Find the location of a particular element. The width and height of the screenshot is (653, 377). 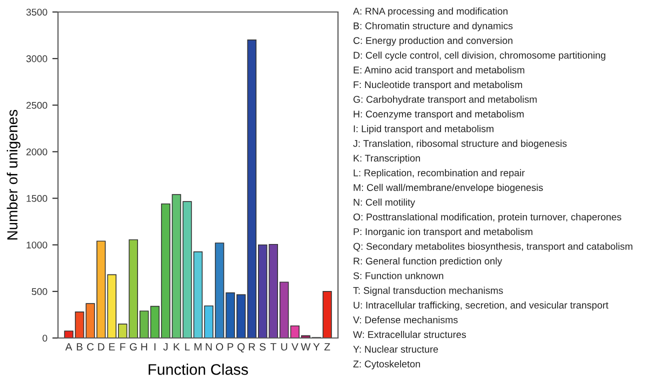

x-tick-label: D is located at coordinates (101, 346).